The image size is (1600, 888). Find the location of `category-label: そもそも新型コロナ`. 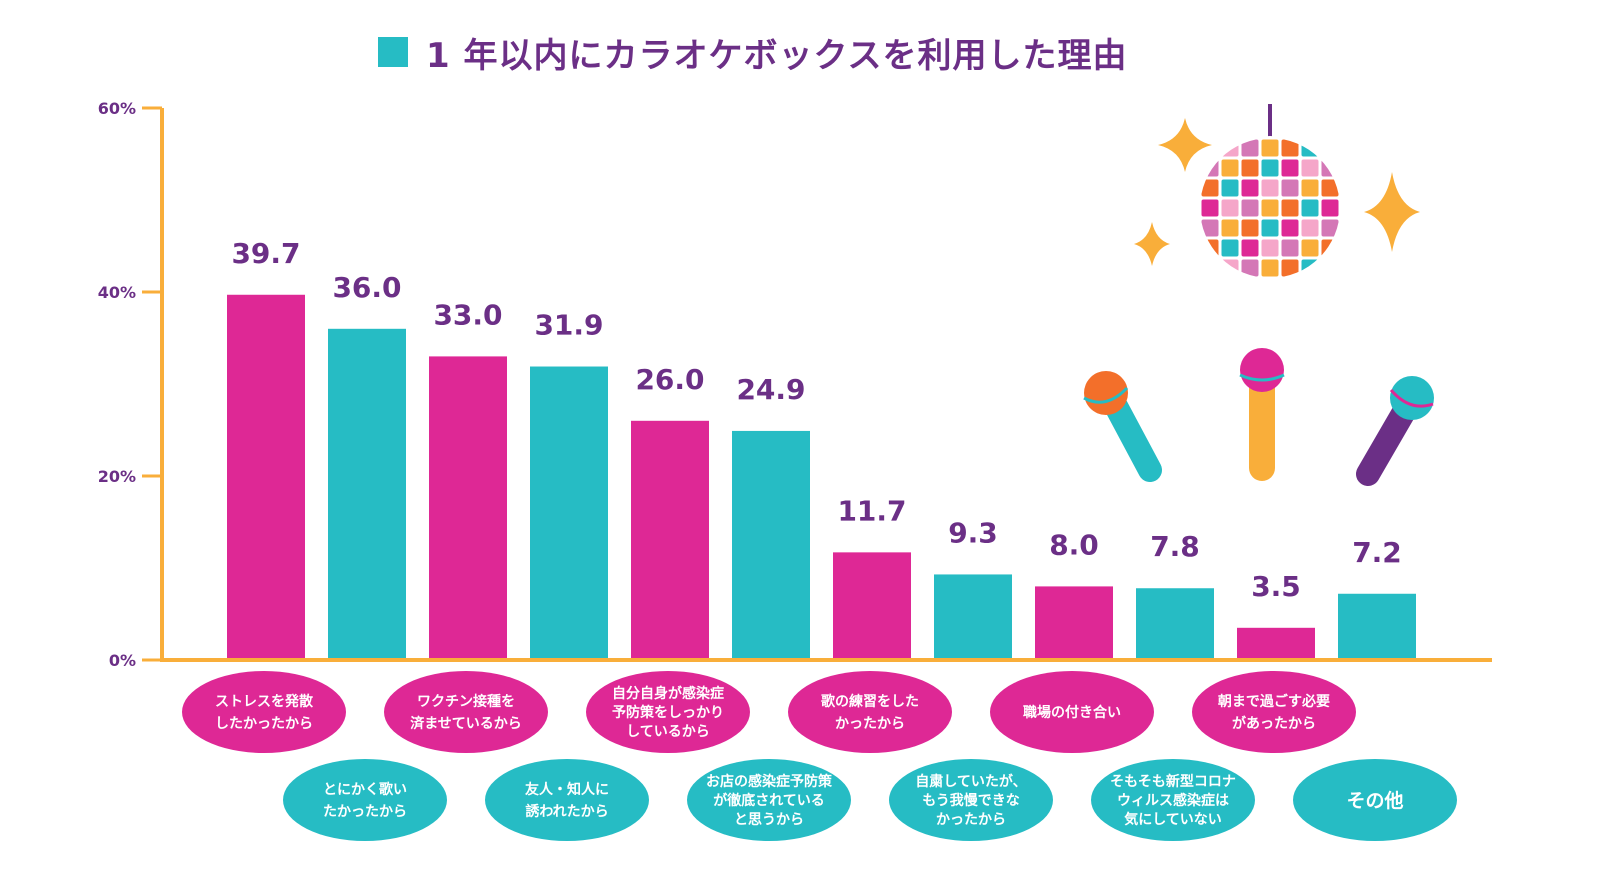

category-label: そもそも新型コロナ is located at coordinates (1173, 781).